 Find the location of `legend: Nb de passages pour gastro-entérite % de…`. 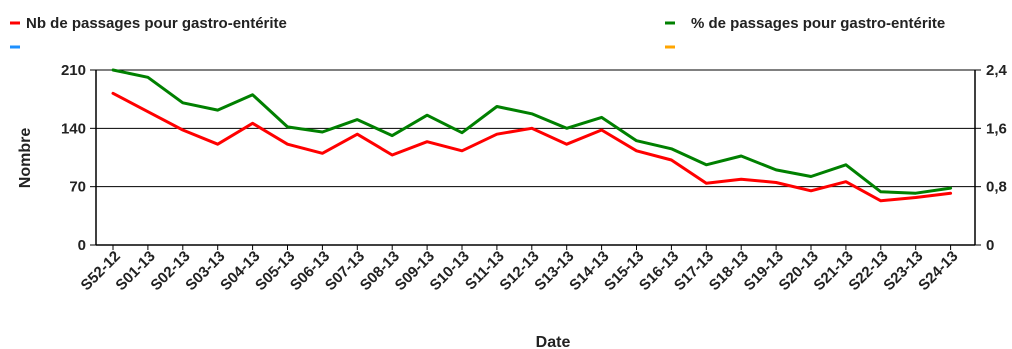

legend: Nb de passages pour gastro-entérite % de… is located at coordinates (477, 32).